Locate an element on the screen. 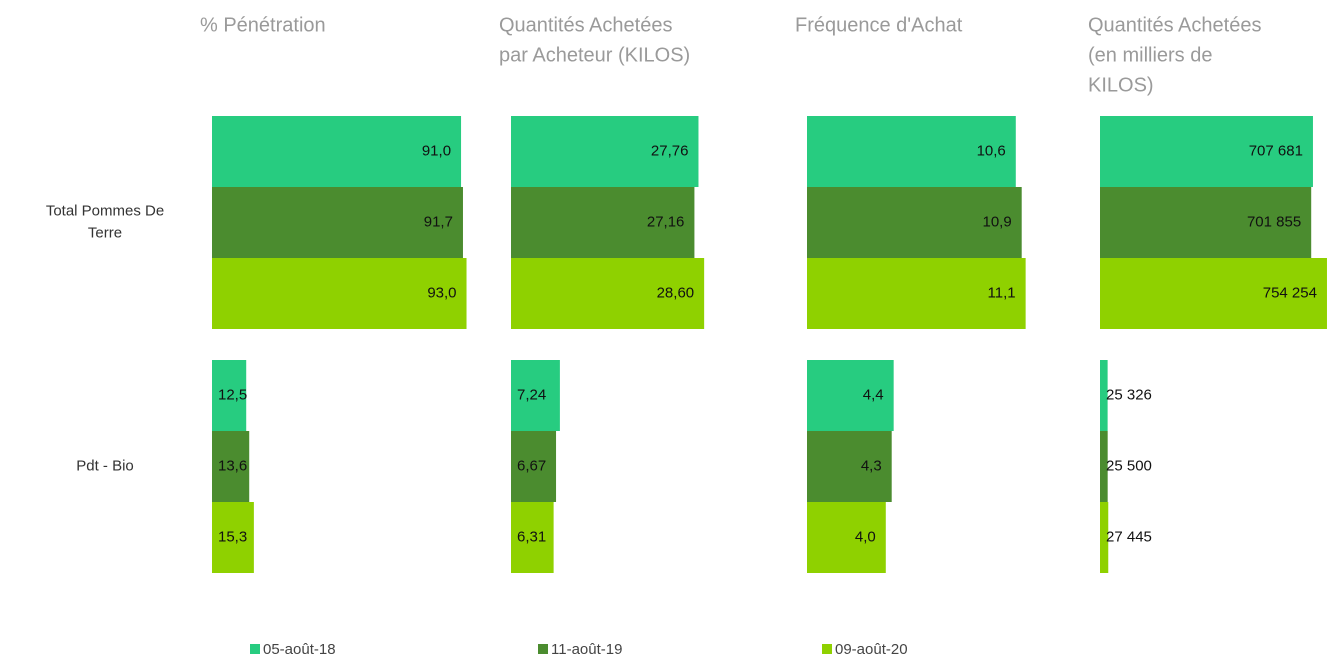 The height and width of the screenshot is (663, 1337). value-label: 91,7 is located at coordinates (438, 221).